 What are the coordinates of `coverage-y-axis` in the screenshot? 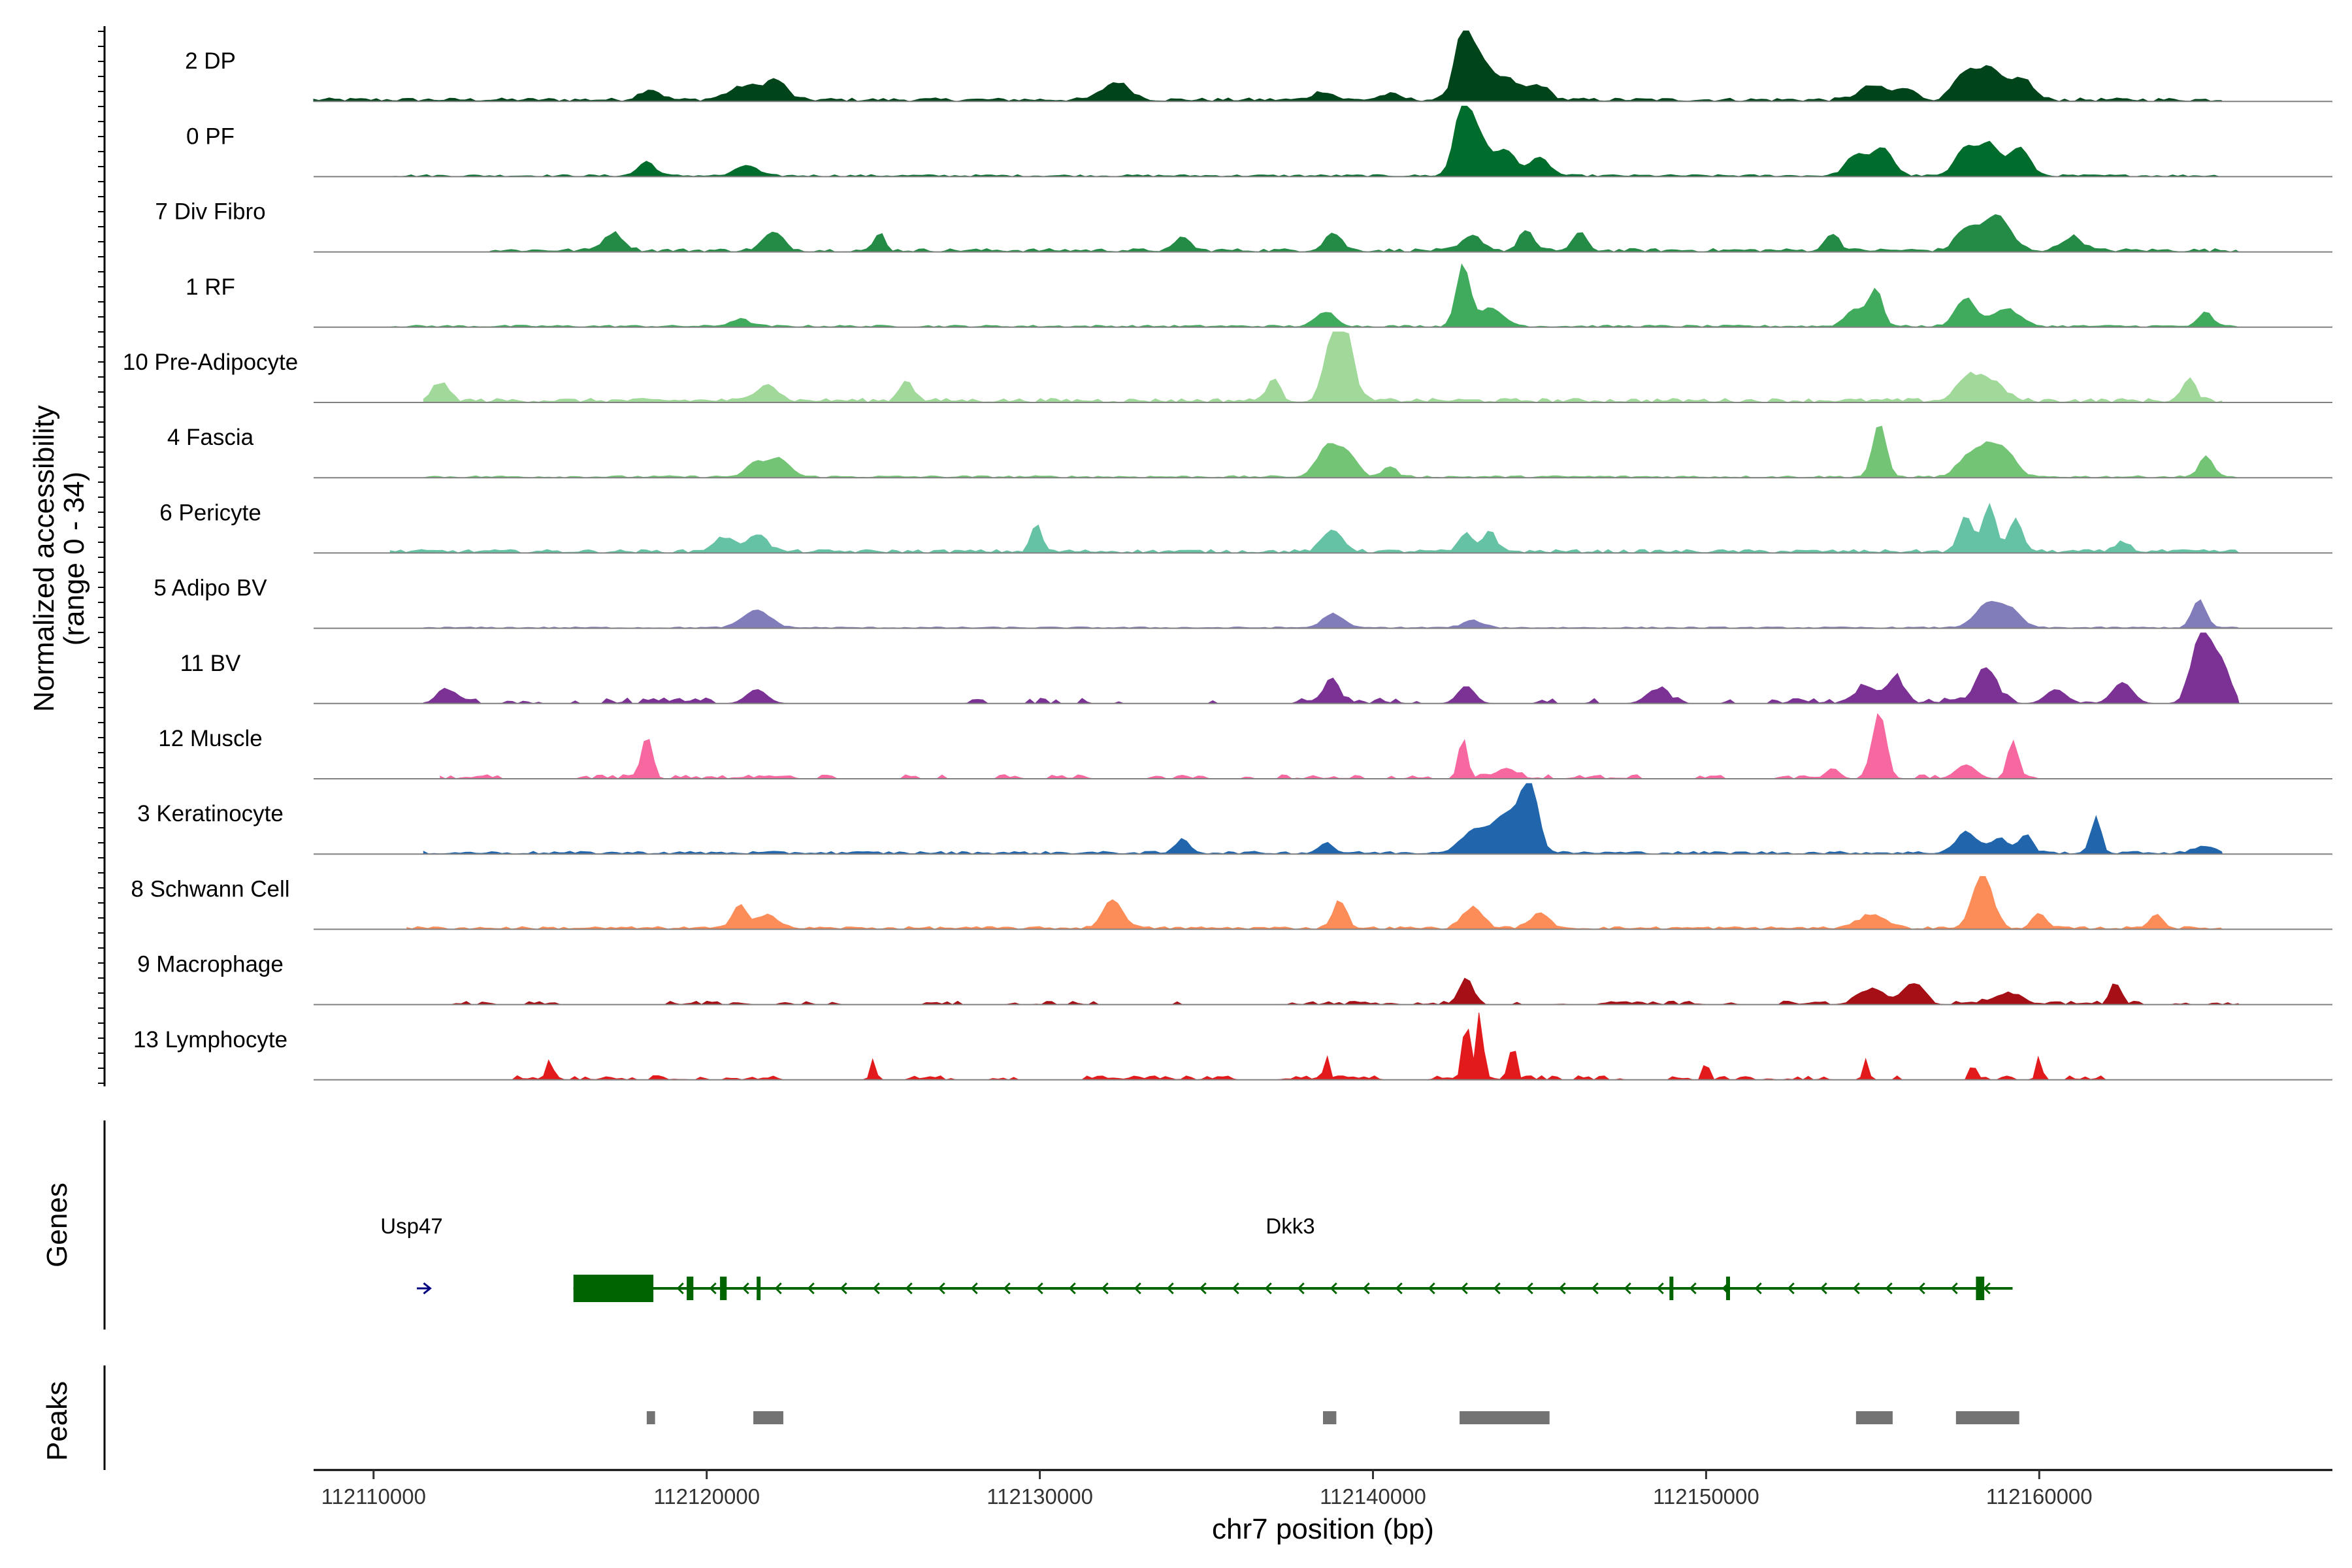 It's located at (102, 556).